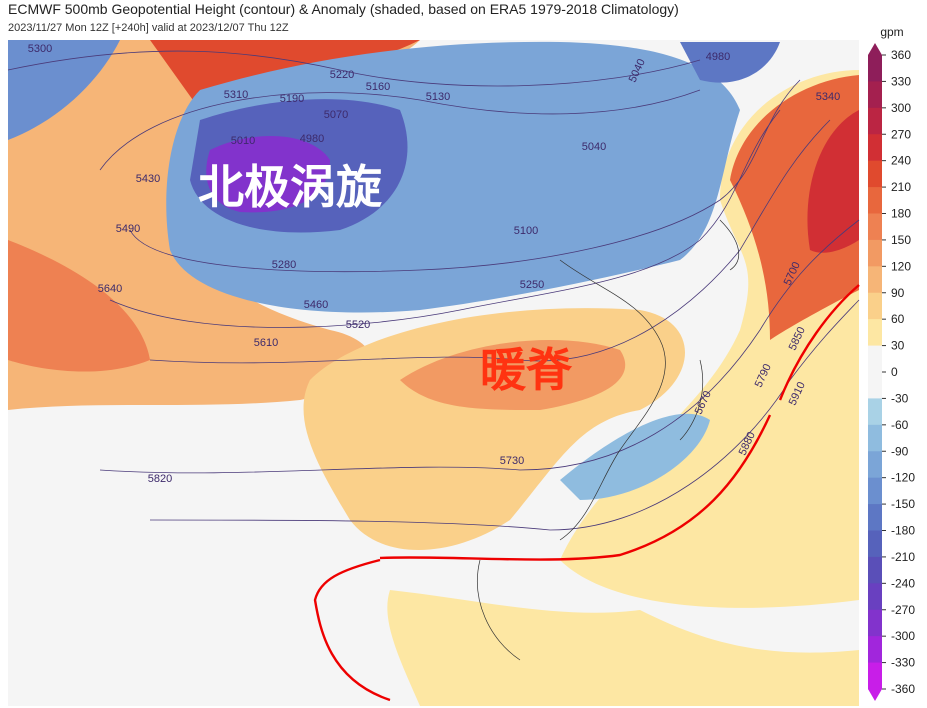 Image resolution: width=927 pixels, height=708 pixels. What do you see at coordinates (635, 456) in the screenshot?
I see `cold-trough` at bounding box center [635, 456].